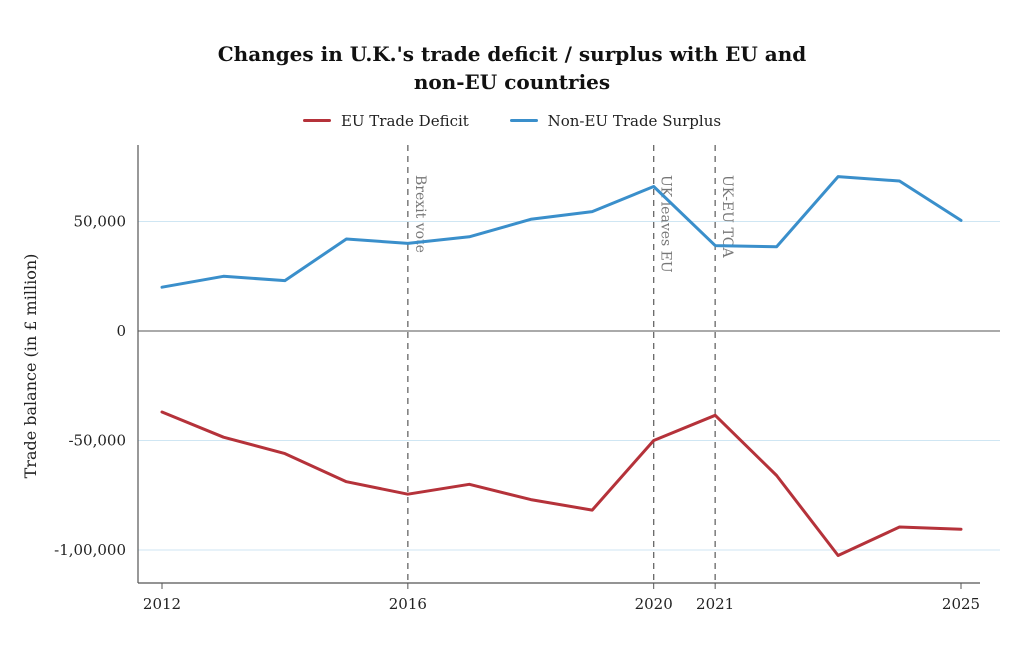 The height and width of the screenshot is (648, 1024). I want to click on legend-swatch-eu, so click(316, 120).